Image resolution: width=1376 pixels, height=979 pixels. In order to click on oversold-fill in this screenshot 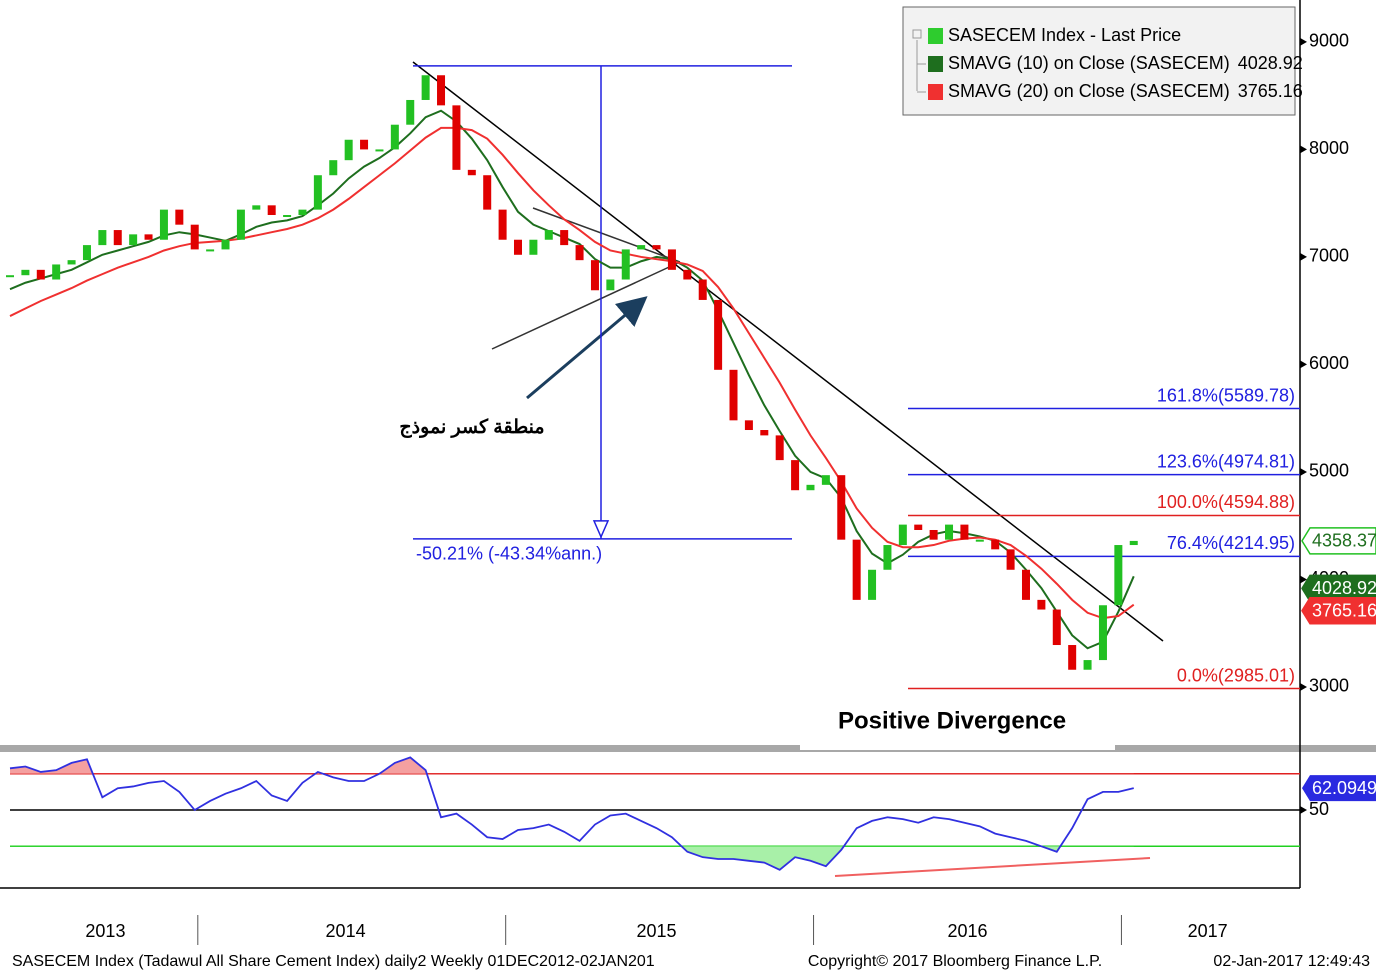, I will do `click(871, 858)`.